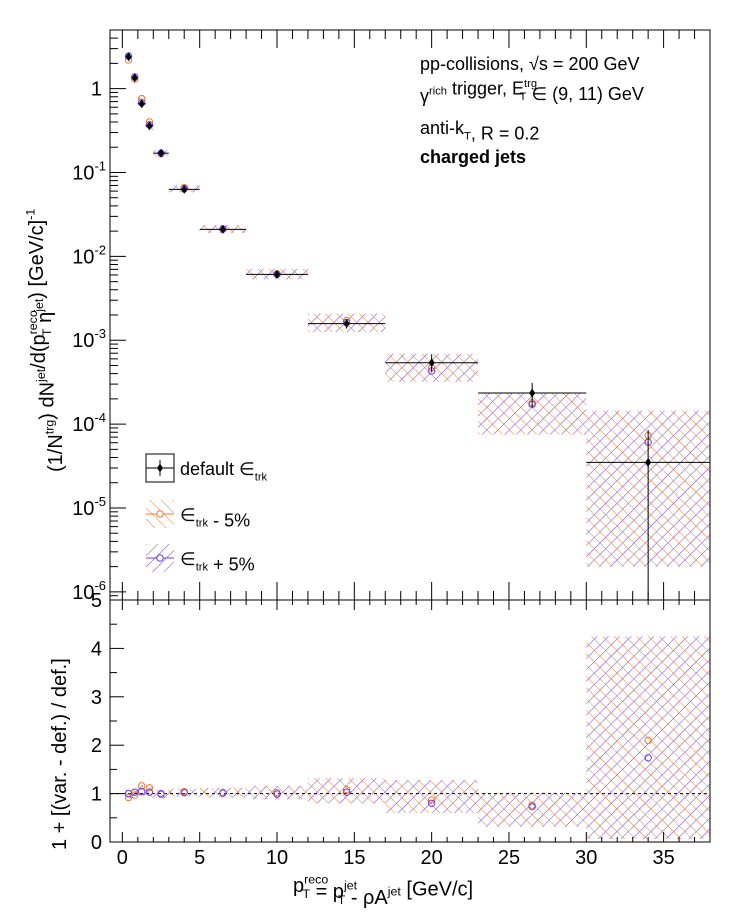  I want to click on bottom-ytick-label-5: 5, so click(96, 601).